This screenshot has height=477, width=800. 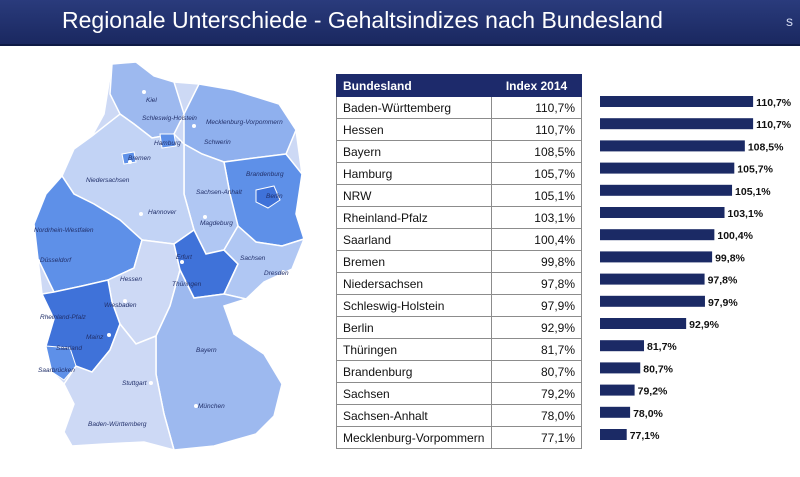 I want to click on map-label-saarland: Saarland, so click(x=69, y=348).